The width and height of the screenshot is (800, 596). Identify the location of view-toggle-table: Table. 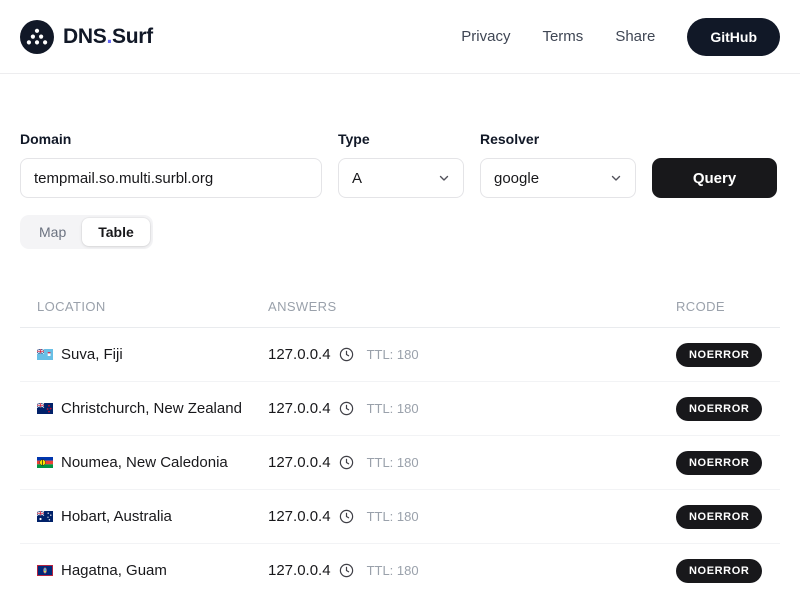
(116, 232).